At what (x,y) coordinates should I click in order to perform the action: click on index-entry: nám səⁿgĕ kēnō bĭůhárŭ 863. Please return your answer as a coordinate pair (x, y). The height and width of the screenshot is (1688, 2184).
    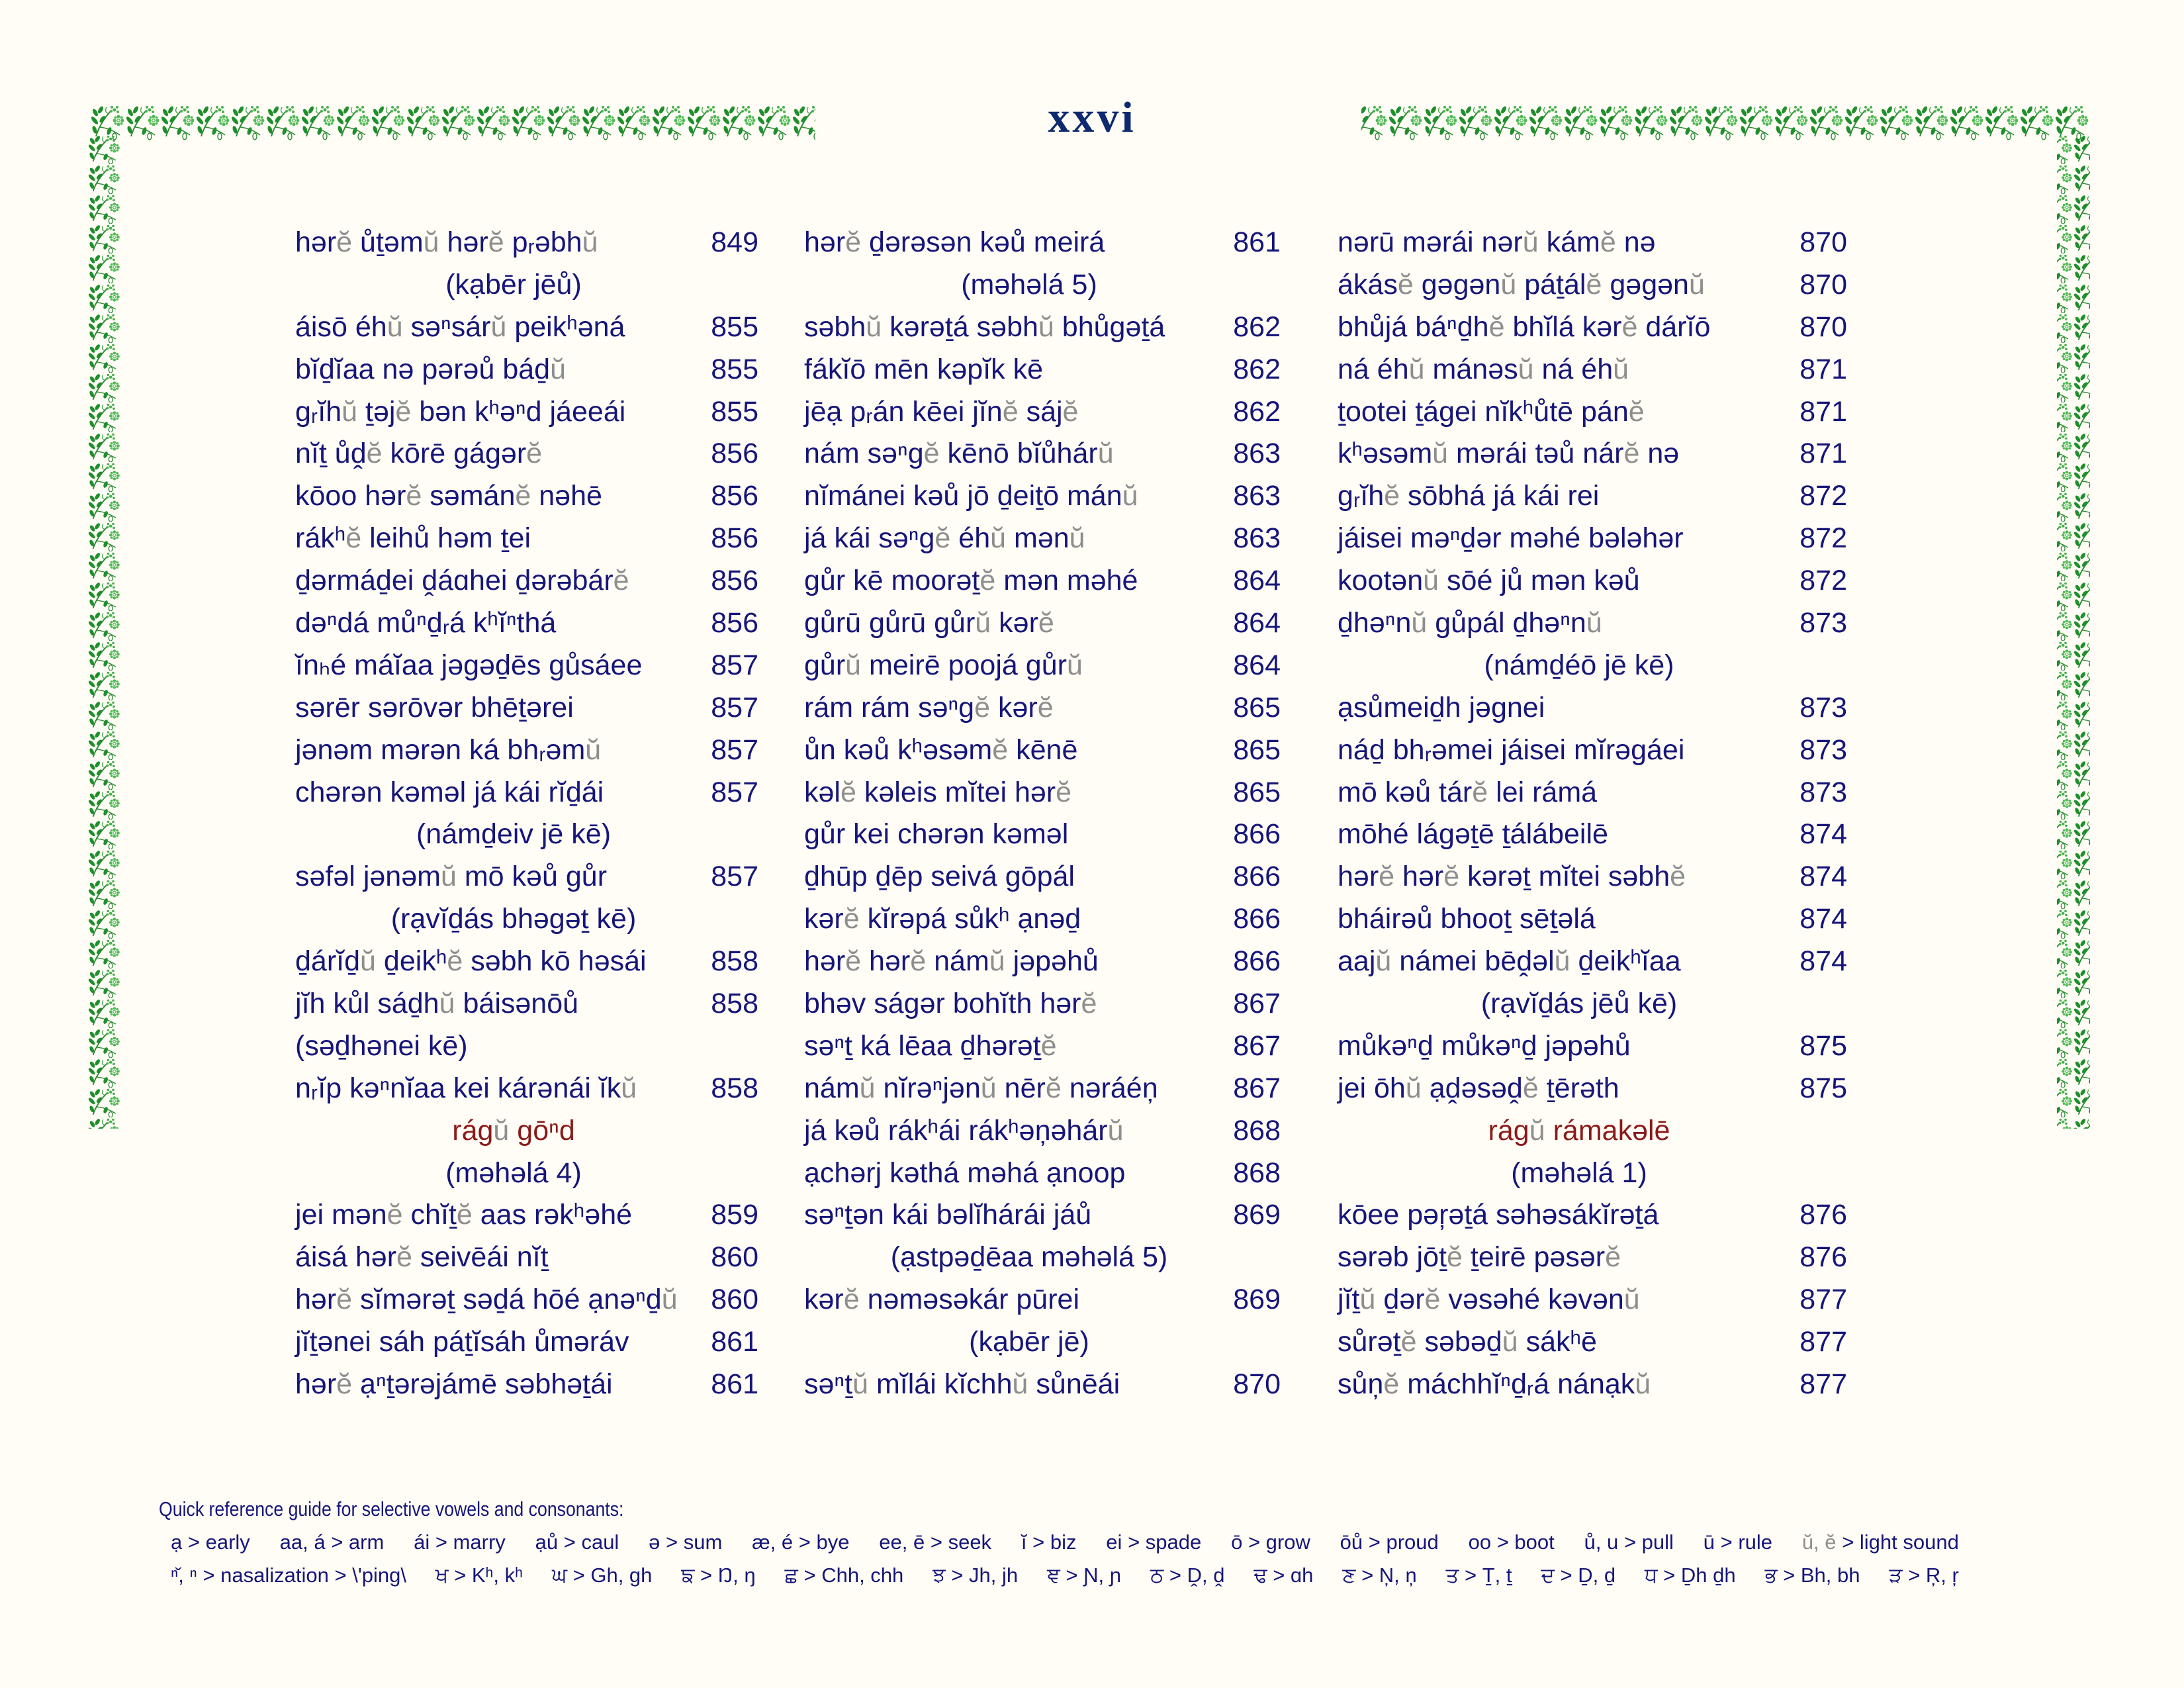
    Looking at the image, I should click on (1042, 454).